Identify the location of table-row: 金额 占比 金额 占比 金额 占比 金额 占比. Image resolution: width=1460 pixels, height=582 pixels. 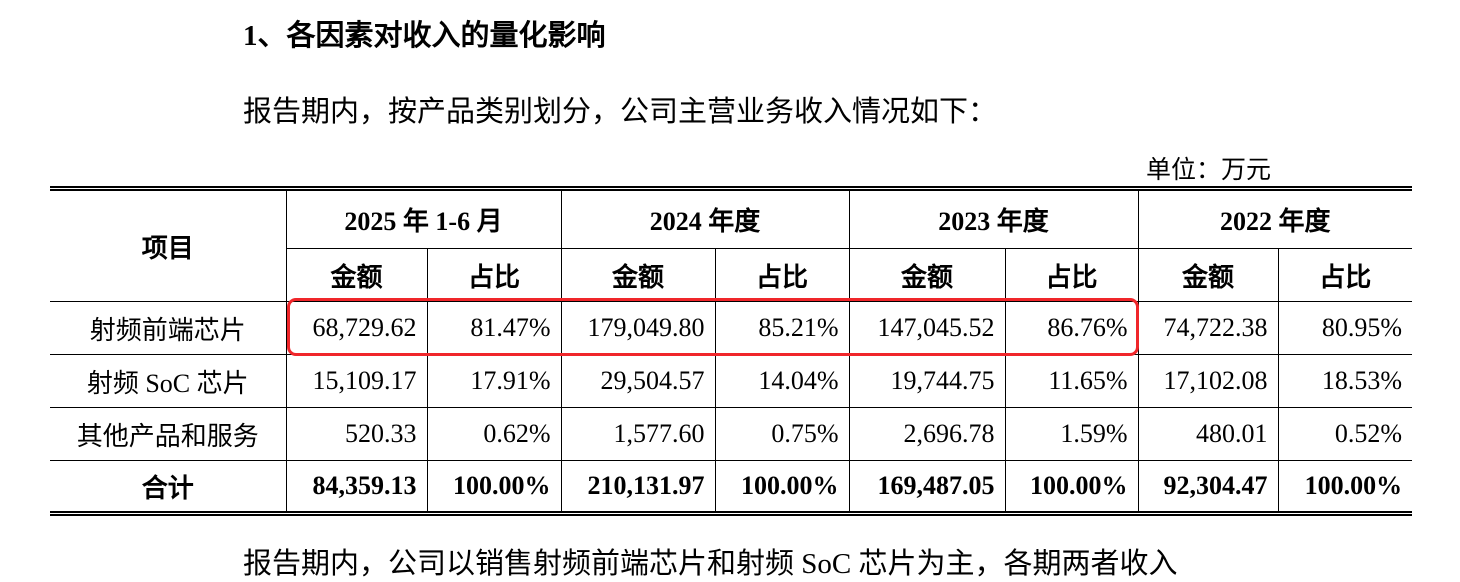
(731, 275).